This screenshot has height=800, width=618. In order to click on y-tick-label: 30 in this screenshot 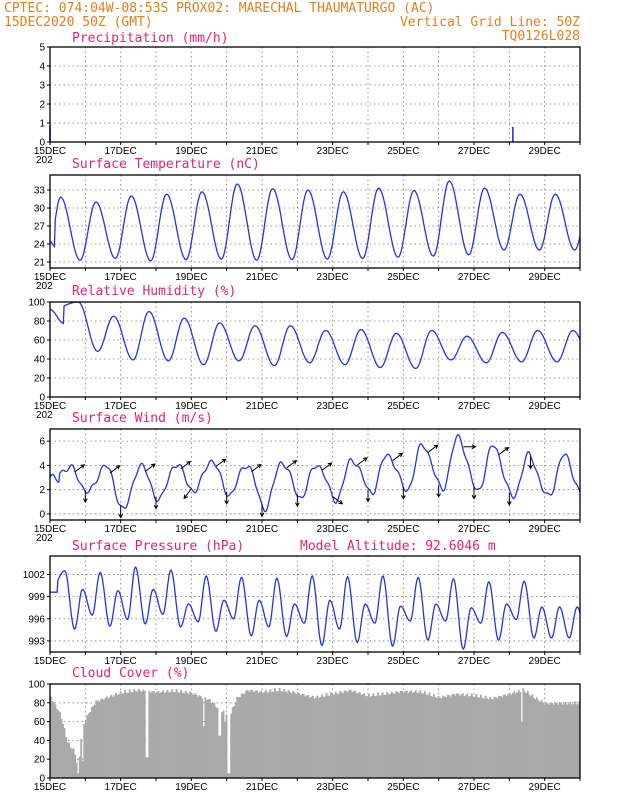, I will do `click(40, 209)`.